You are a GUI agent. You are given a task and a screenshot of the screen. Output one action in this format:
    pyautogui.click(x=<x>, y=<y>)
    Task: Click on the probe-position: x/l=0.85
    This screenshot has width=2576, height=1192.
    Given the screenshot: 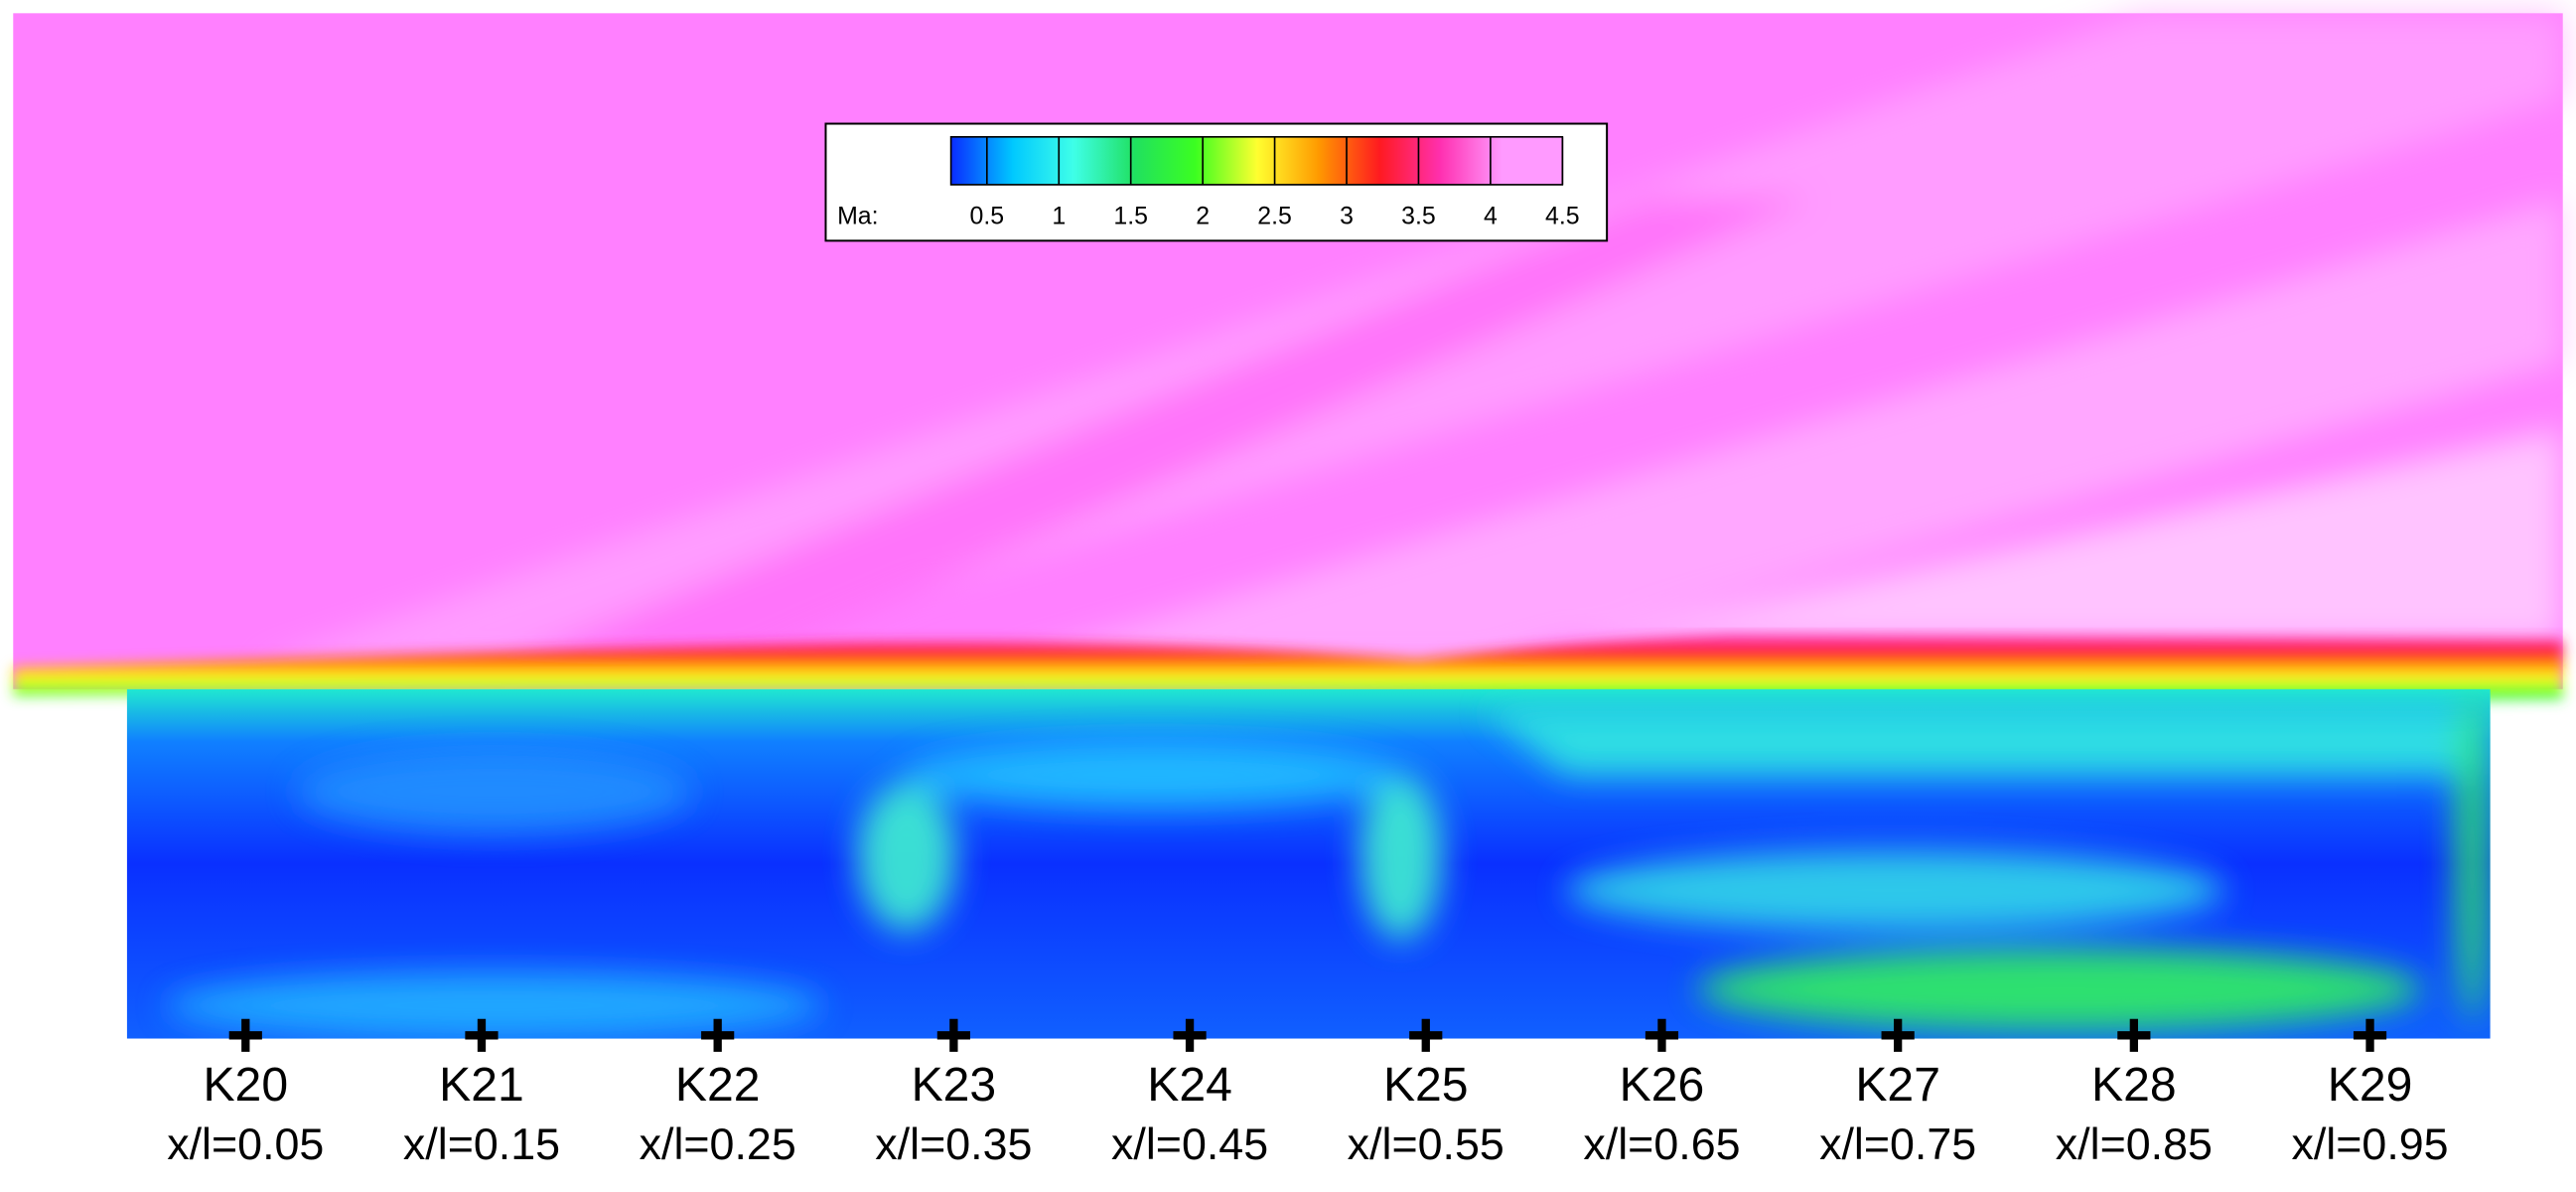 What is the action you would take?
    pyautogui.click(x=2135, y=1144)
    